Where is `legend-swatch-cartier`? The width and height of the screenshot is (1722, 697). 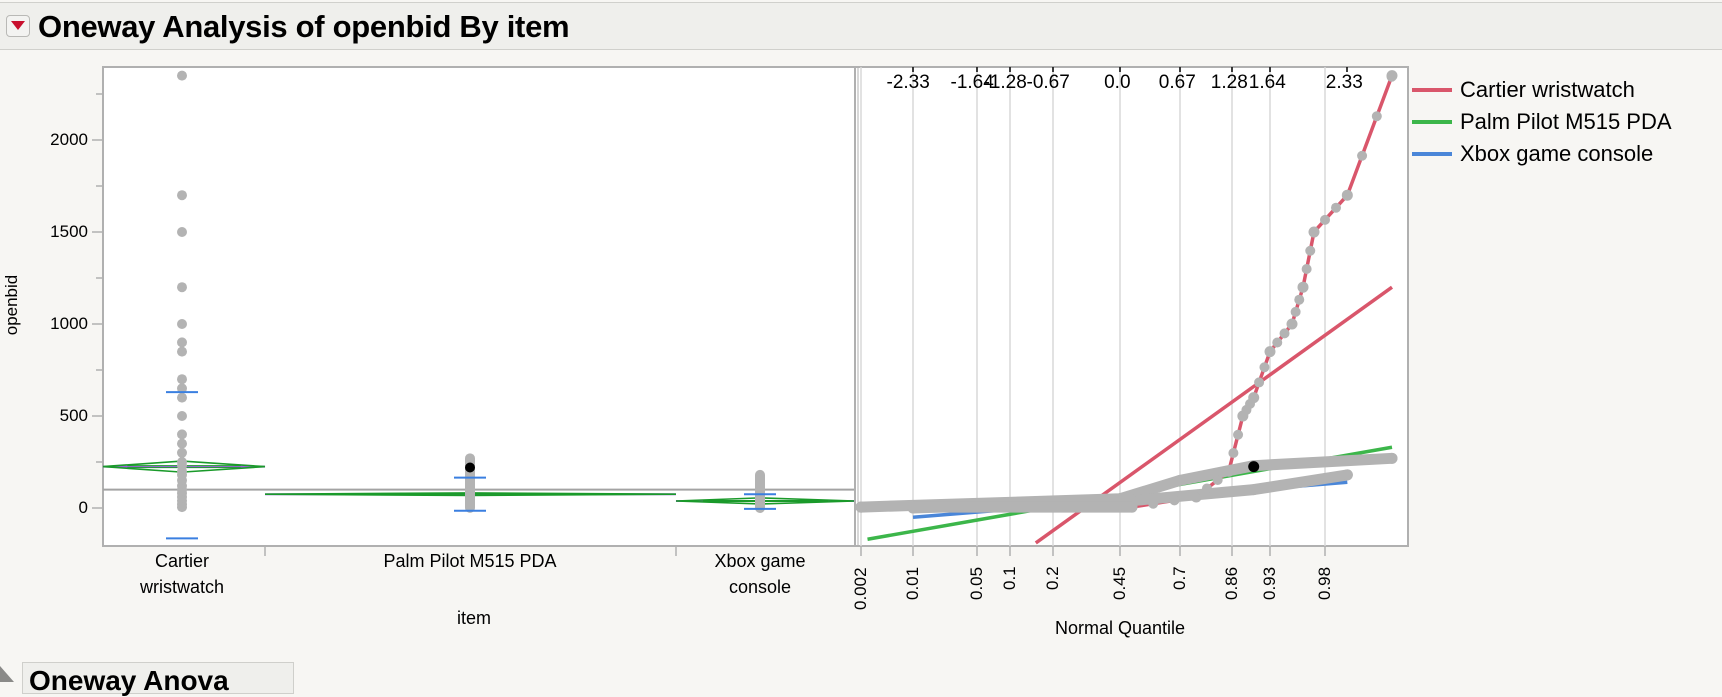
legend-swatch-cartier is located at coordinates (1432, 90).